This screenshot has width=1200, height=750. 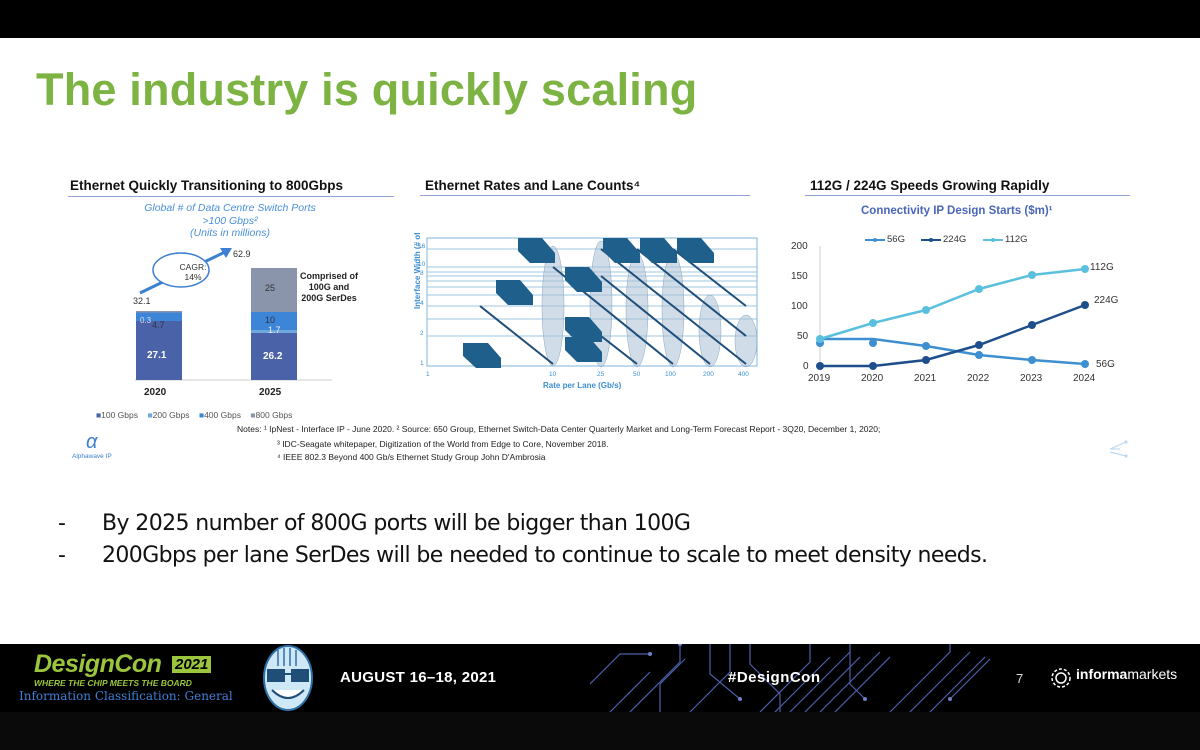 What do you see at coordinates (222, 415) in the screenshot?
I see `legend-label: 400 Gbps` at bounding box center [222, 415].